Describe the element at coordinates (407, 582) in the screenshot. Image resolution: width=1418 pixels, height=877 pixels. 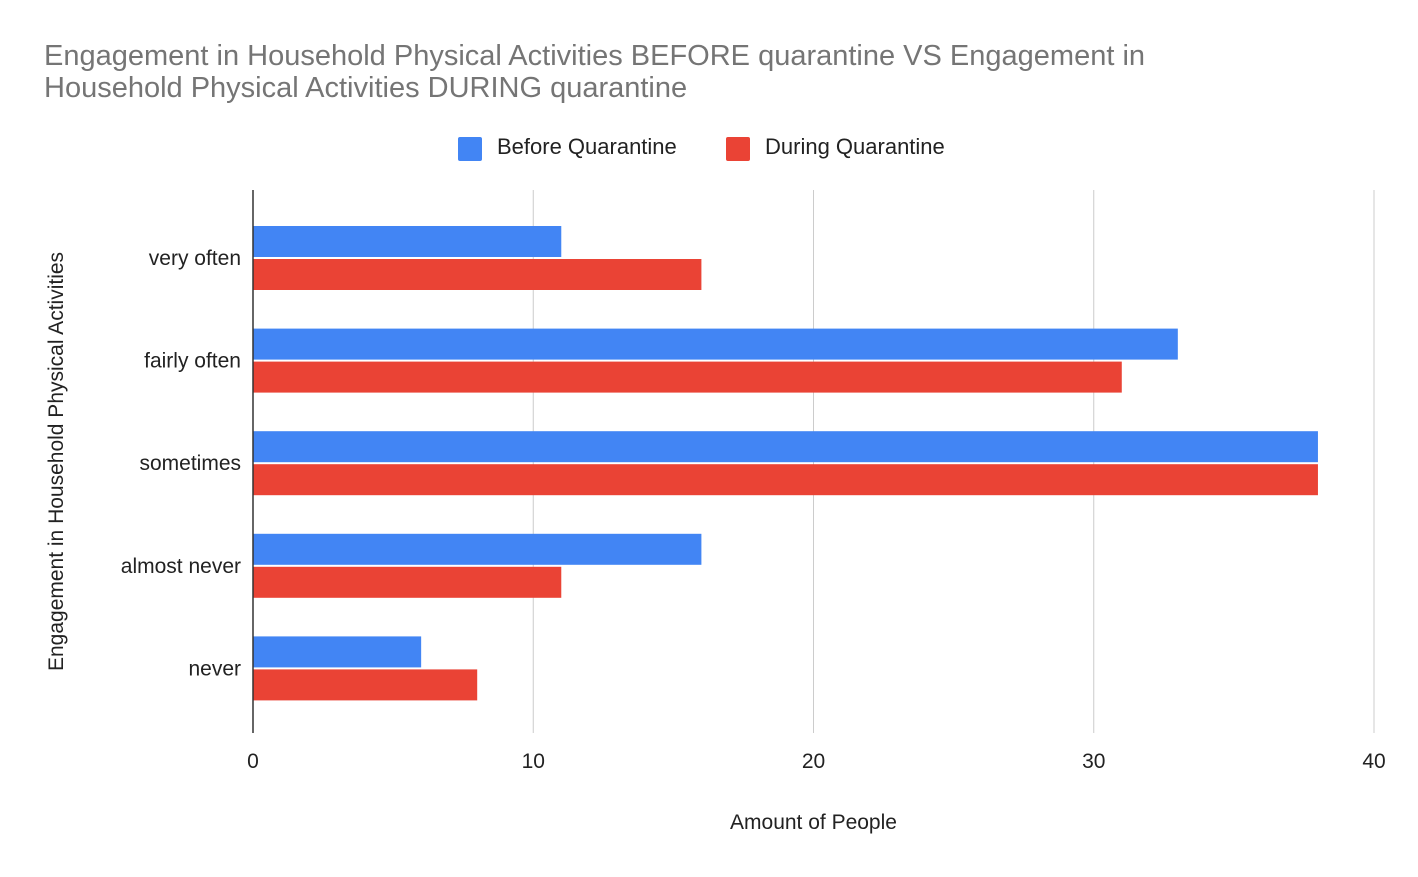
I see `bar-during-almost-never` at that location.